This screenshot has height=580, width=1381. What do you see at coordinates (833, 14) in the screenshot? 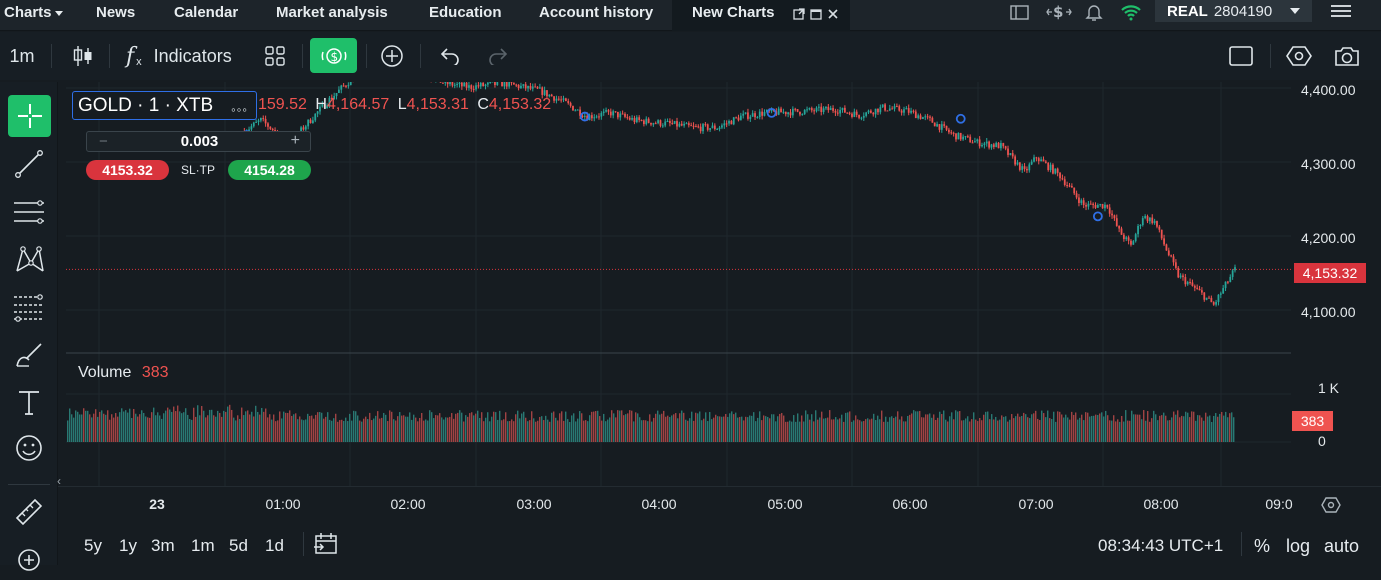
I see `close-icon` at bounding box center [833, 14].